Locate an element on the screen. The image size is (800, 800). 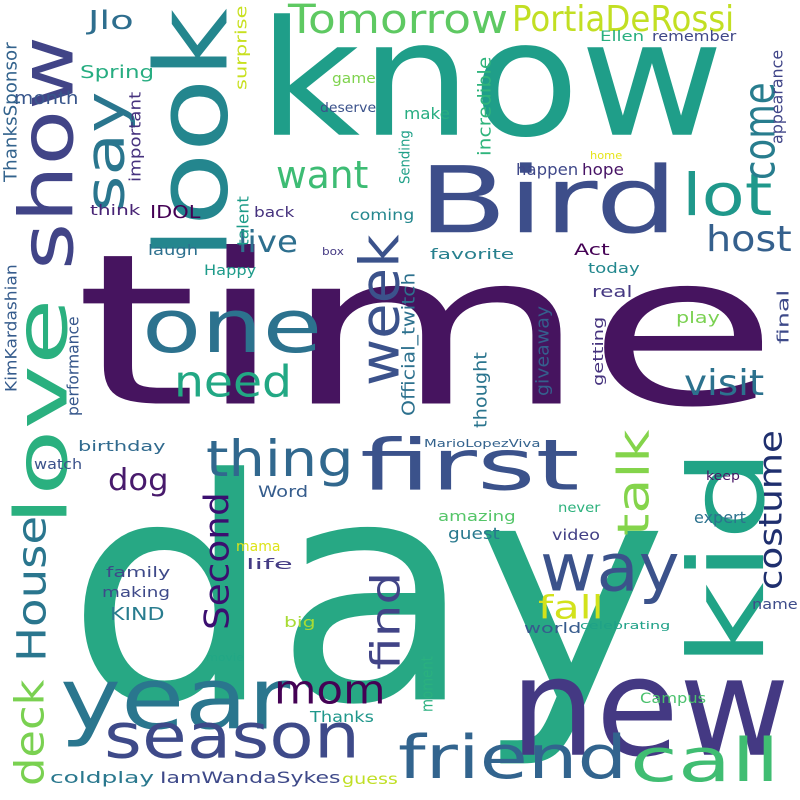
word: want is located at coordinates (322, 175).